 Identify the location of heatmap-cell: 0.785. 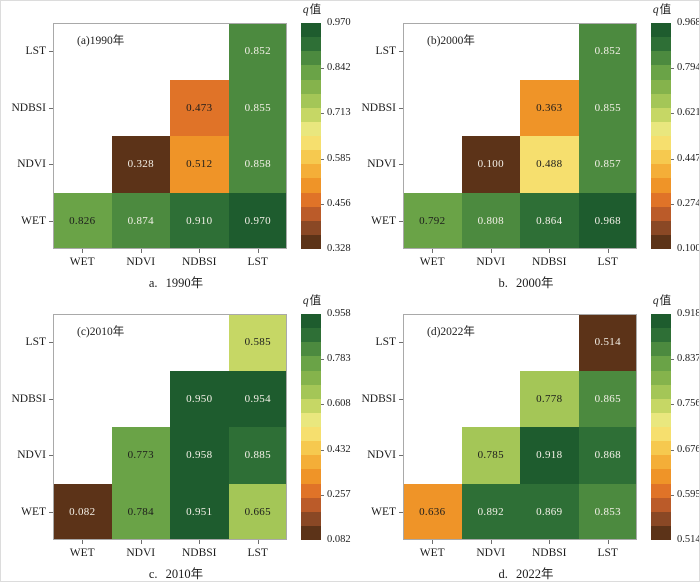
(490, 455).